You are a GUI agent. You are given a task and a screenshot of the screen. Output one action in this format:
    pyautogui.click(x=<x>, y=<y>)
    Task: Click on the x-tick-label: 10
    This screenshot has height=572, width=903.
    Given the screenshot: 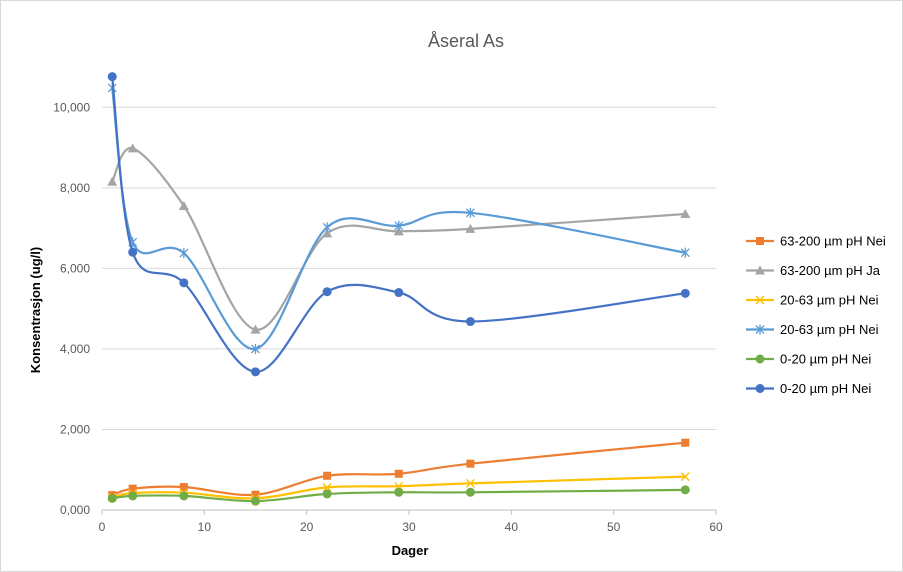 What is the action you would take?
    pyautogui.click(x=205, y=527)
    